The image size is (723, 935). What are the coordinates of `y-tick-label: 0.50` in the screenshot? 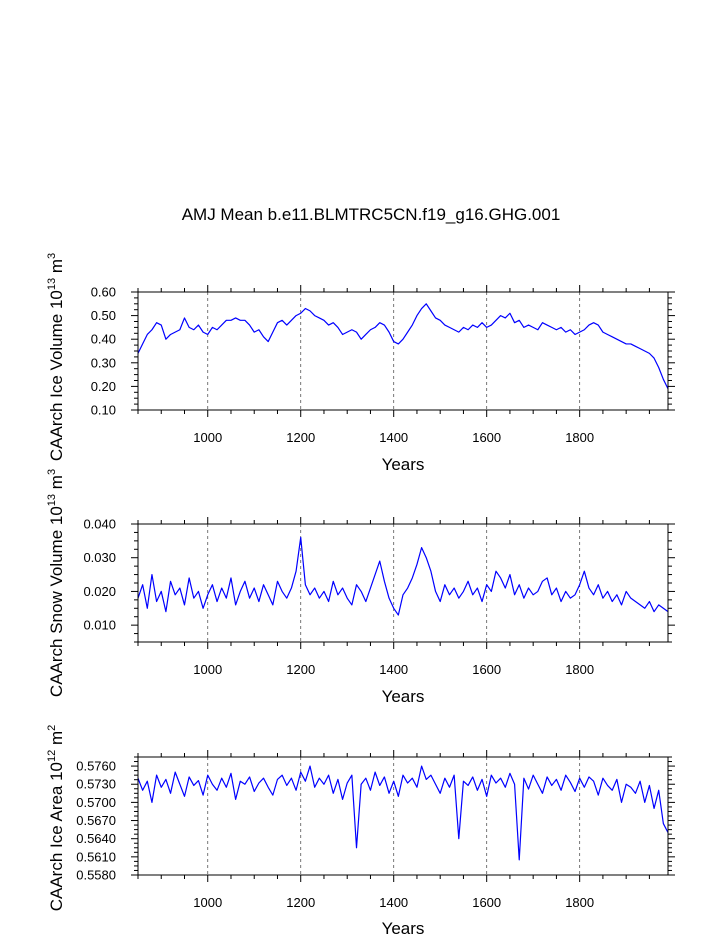 It's located at (103, 315).